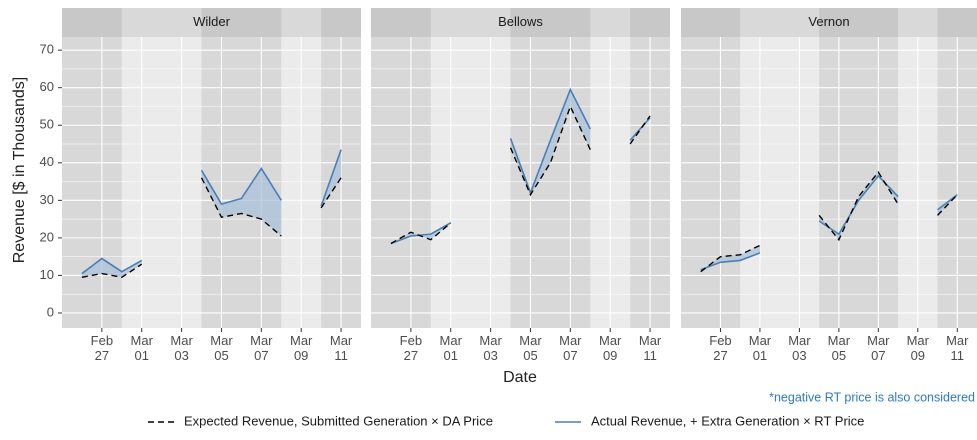 This screenshot has height=440, width=977. I want to click on note: *negative RT price is also considered, so click(872, 397).